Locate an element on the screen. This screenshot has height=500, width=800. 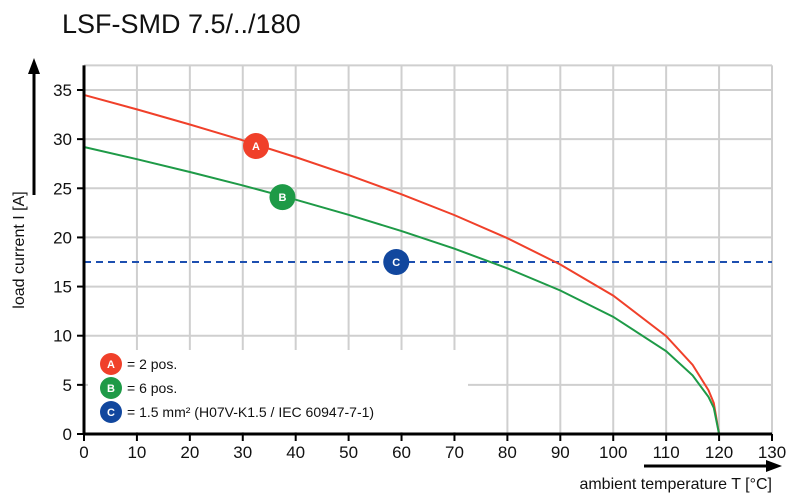
marker-b: B is located at coordinates (282, 197).